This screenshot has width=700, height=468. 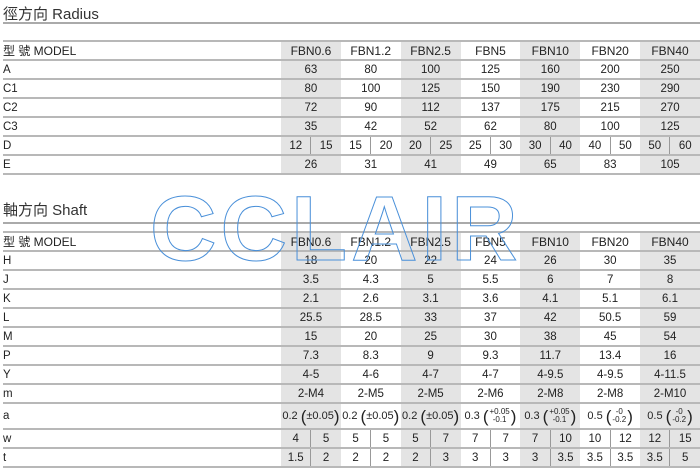 I want to click on cell-value: 2-M5, so click(x=430, y=394).